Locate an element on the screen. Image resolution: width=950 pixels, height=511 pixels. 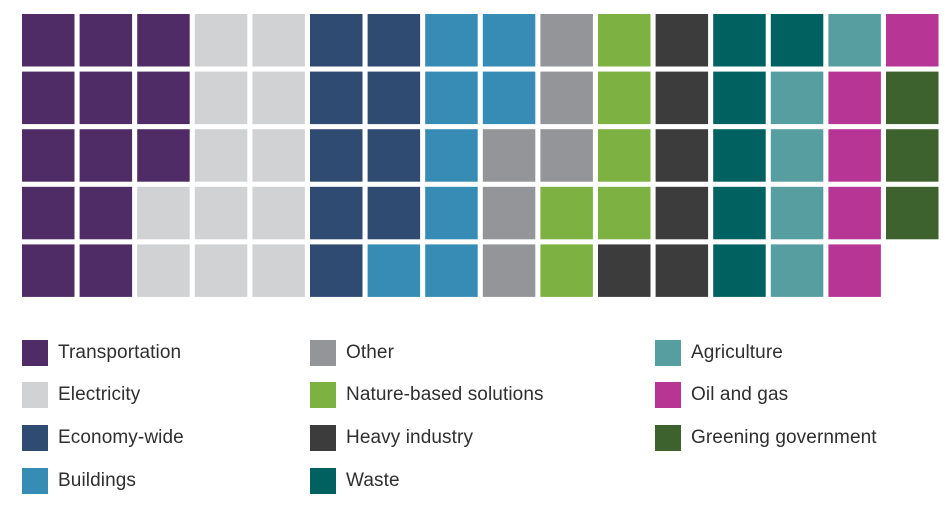
legend-item-nature-based-solutions: Nature-based solutions is located at coordinates (427, 395).